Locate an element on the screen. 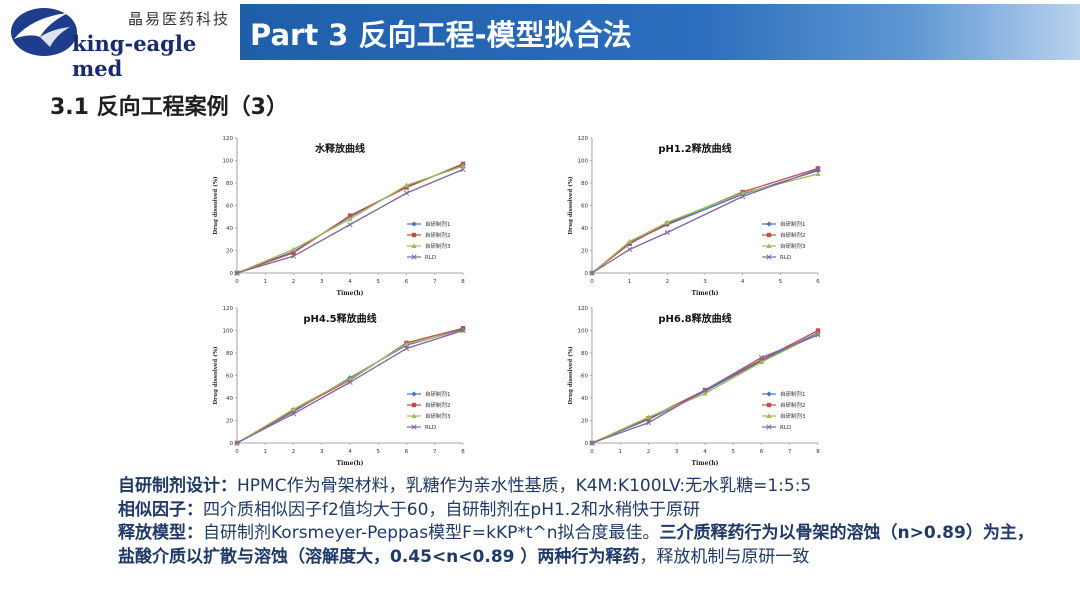 The height and width of the screenshot is (608, 1080). chart-title: pH4.5释放曲线 is located at coordinates (339, 318).